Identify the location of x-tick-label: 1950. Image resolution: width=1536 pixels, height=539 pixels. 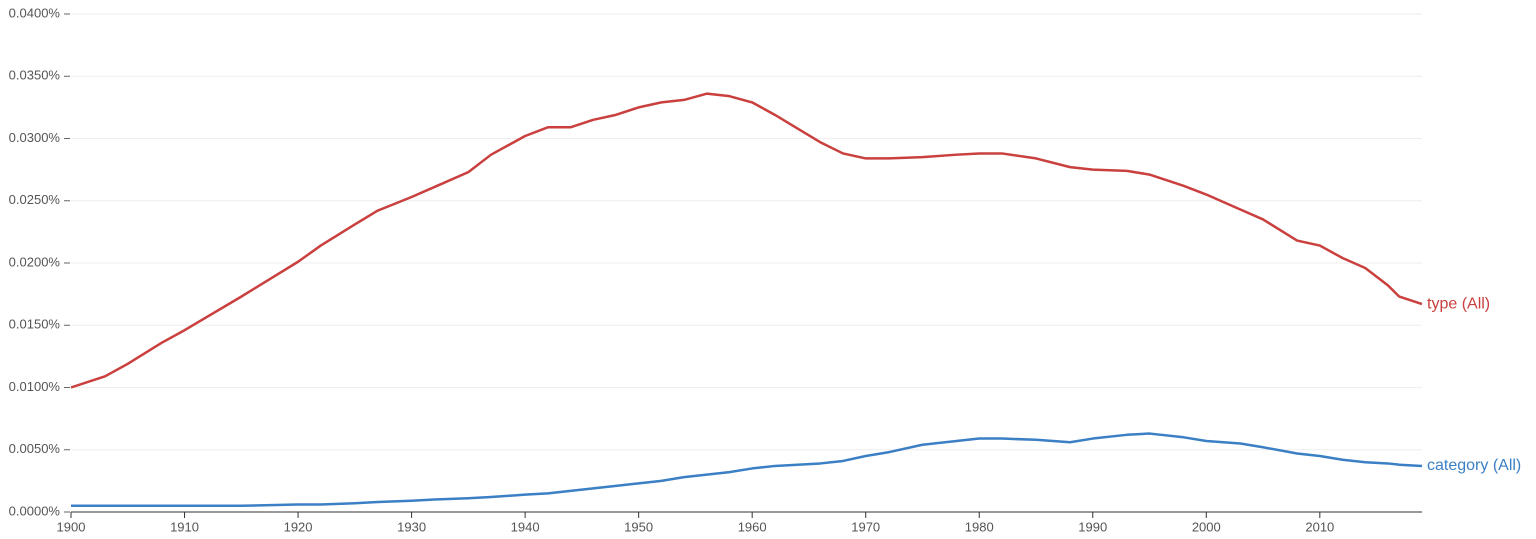
(638, 526).